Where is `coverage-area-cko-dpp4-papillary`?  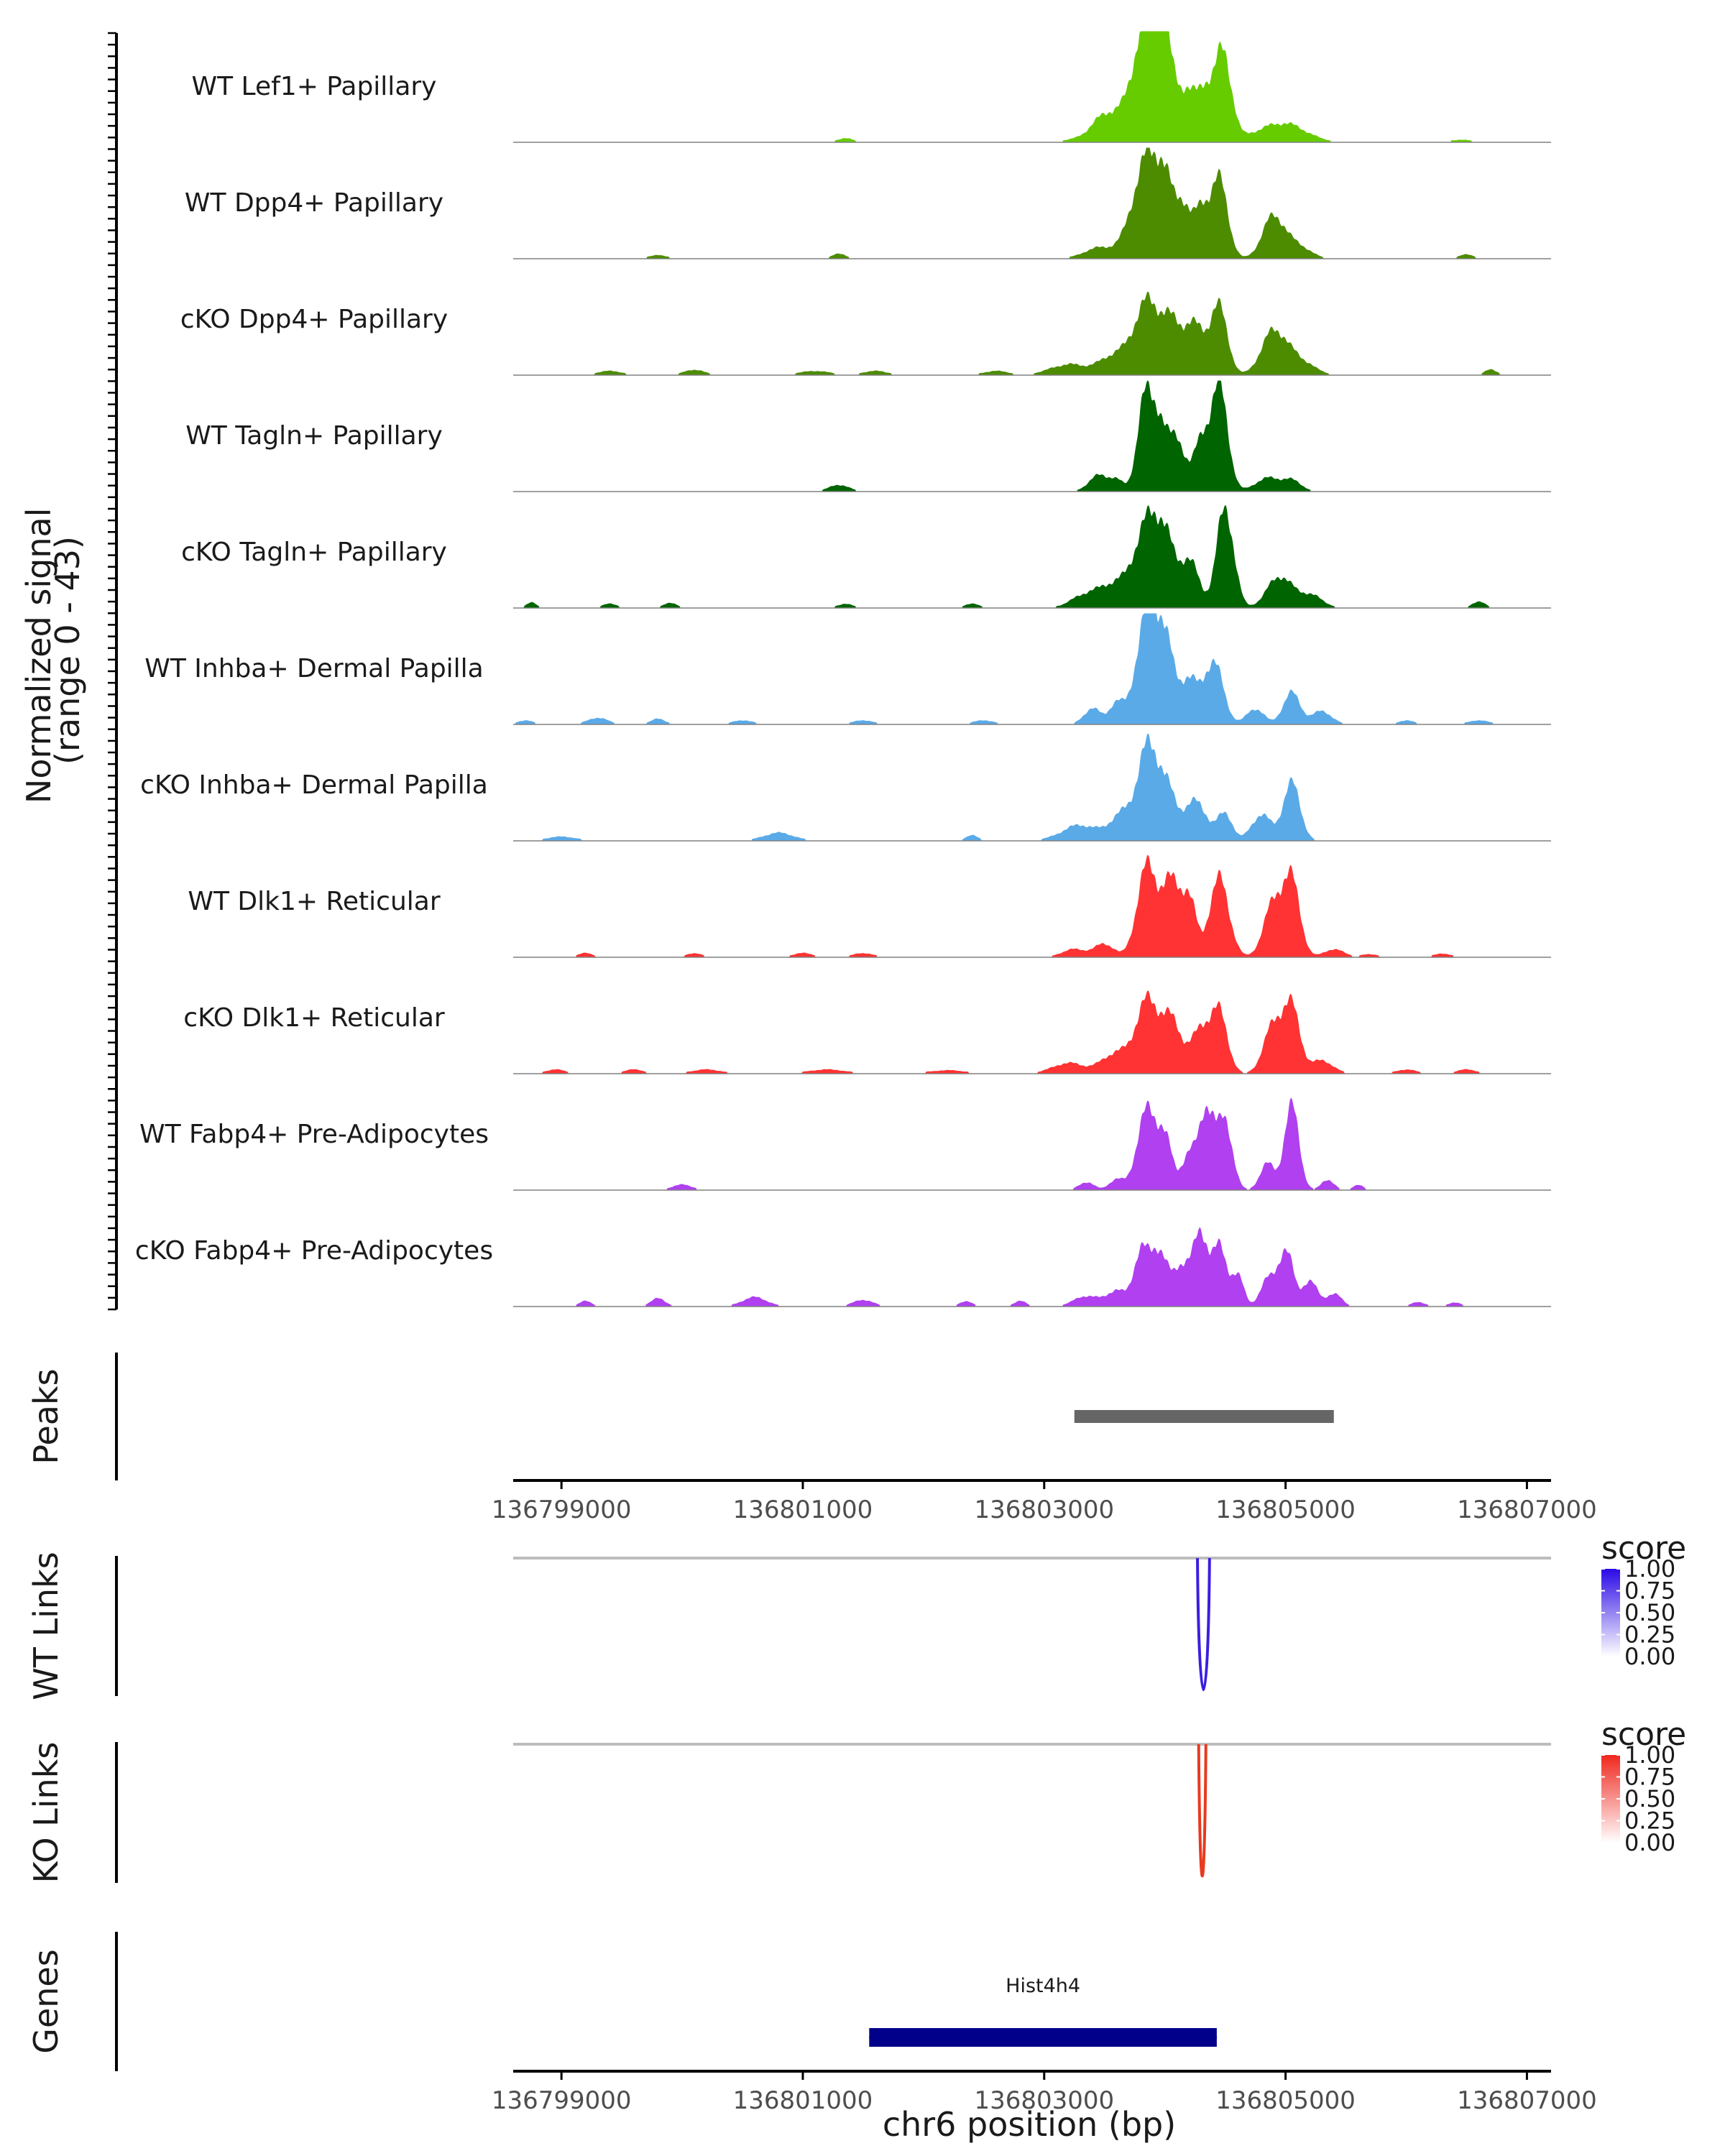 coverage-area-cko-dpp4-papillary is located at coordinates (1032, 333).